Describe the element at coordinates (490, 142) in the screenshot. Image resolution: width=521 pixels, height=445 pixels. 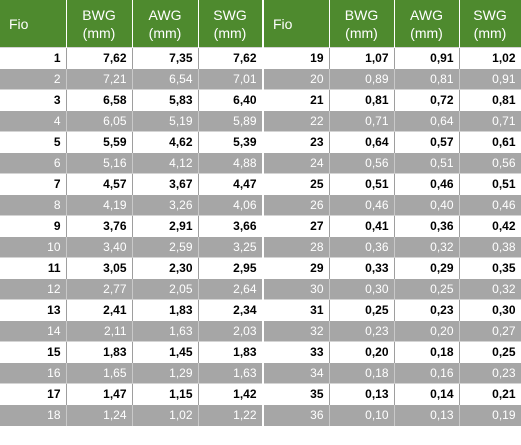
I see `cell-swg: 0,61` at that location.